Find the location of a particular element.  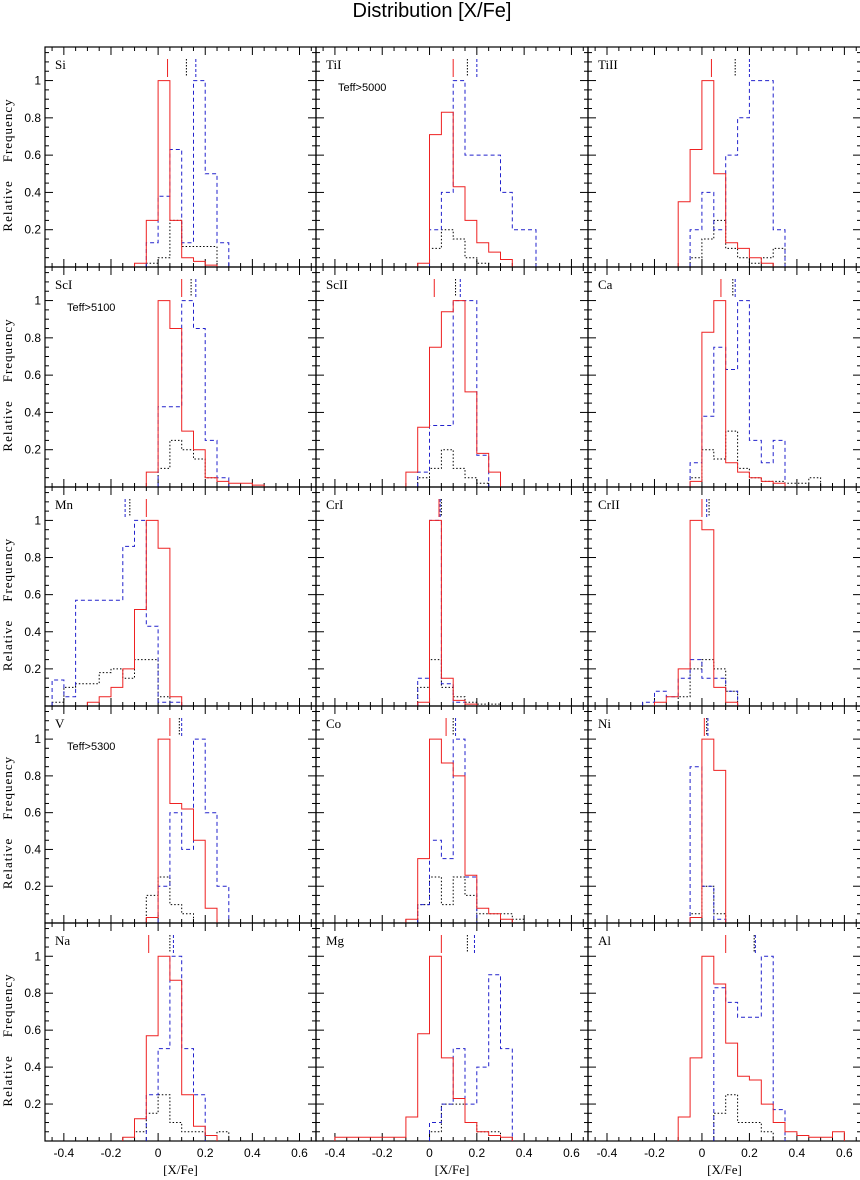

panel-mg: -0.4 -0.2 0 0.2 0.4 0.6 Mg is located at coordinates (452, 1041).